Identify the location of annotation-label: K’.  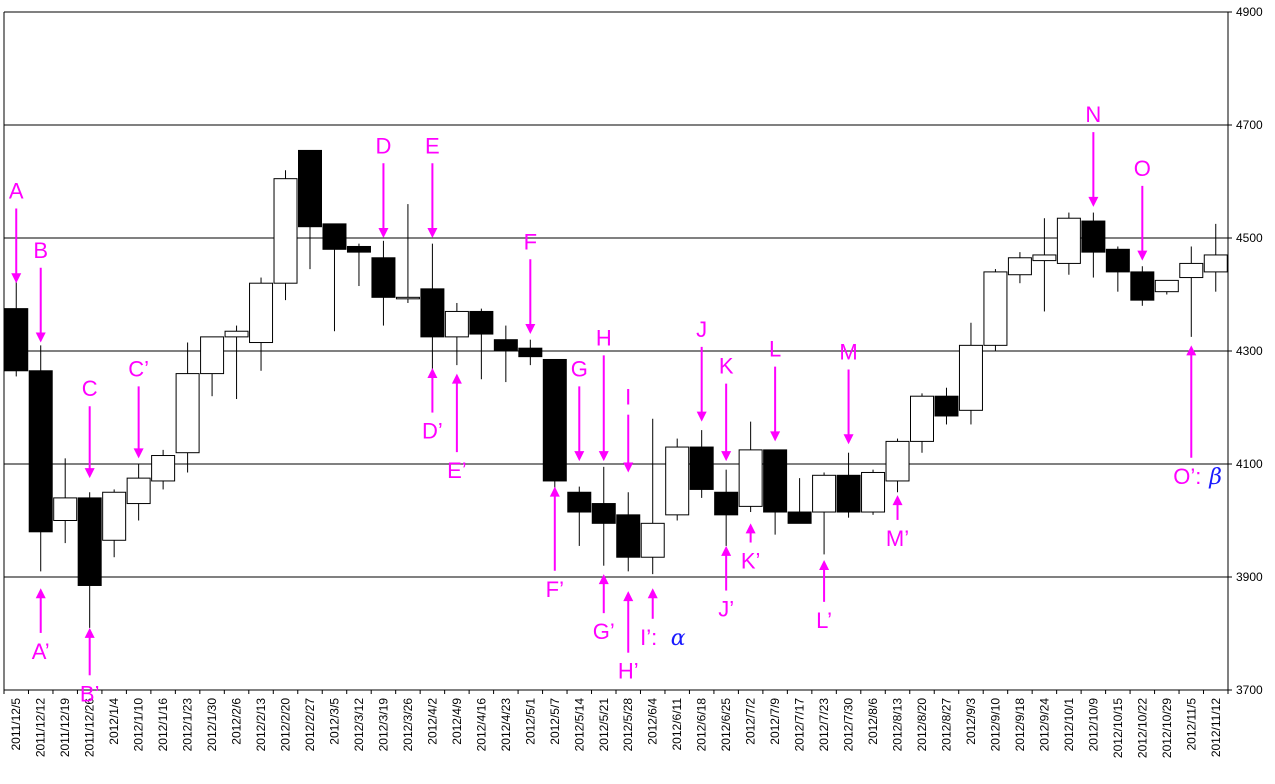
(751, 561).